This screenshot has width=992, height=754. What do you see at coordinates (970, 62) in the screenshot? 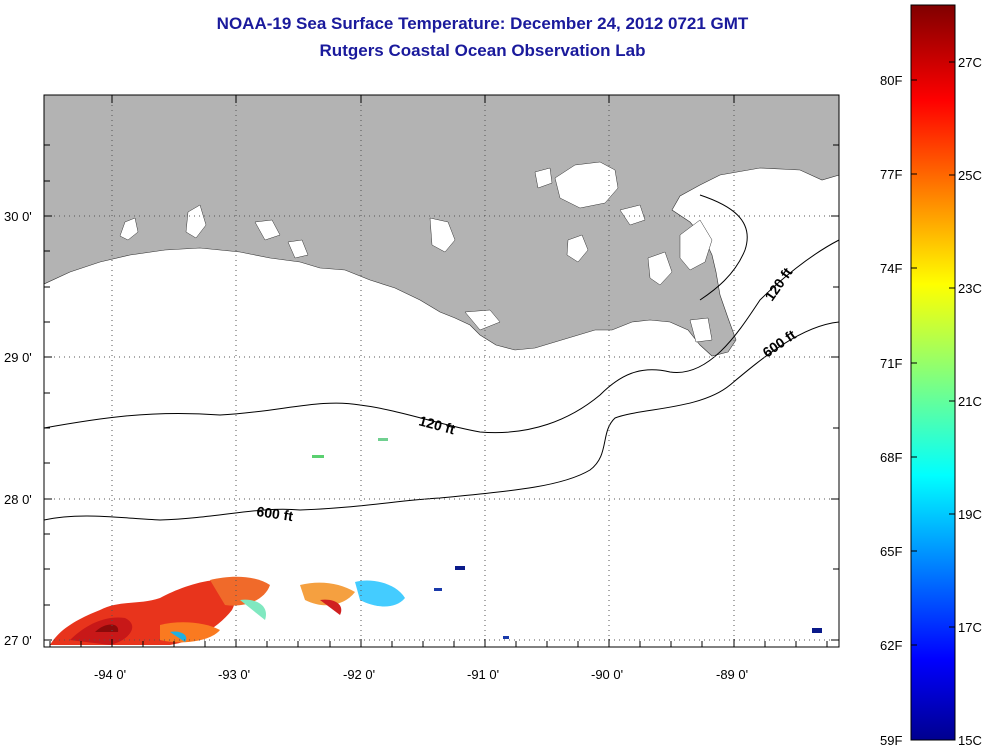
I see `colorbar-c-label: 27C` at bounding box center [970, 62].